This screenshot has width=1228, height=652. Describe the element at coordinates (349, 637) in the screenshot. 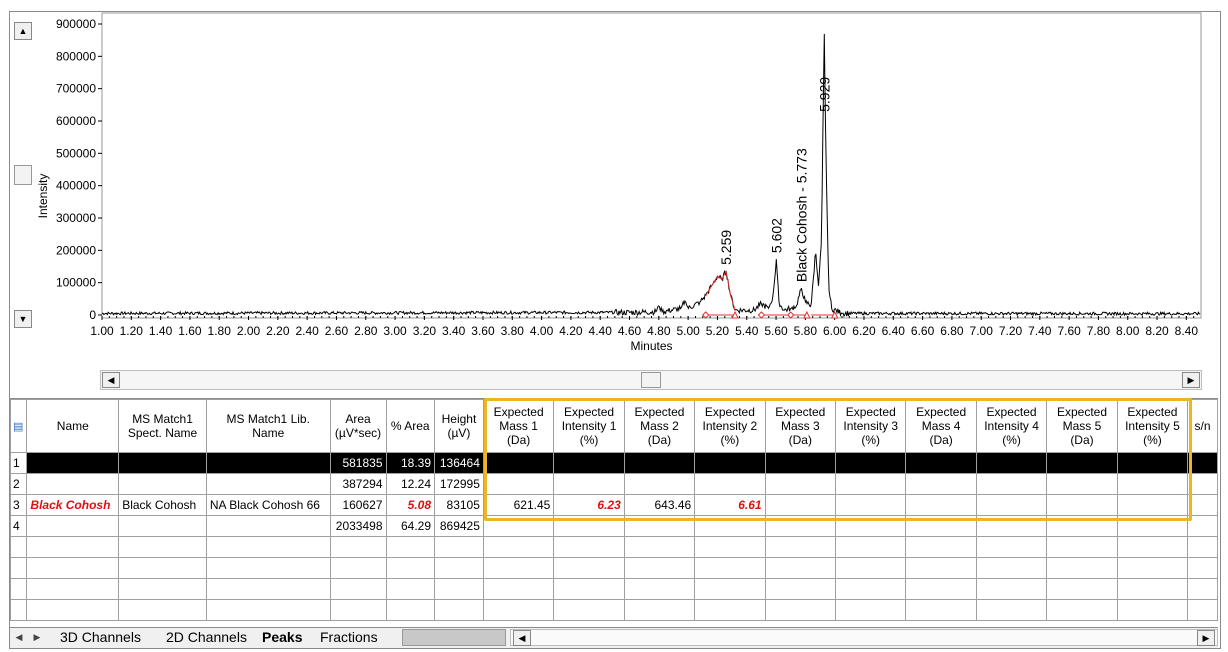

I see `tab-fractions: Fractions` at that location.